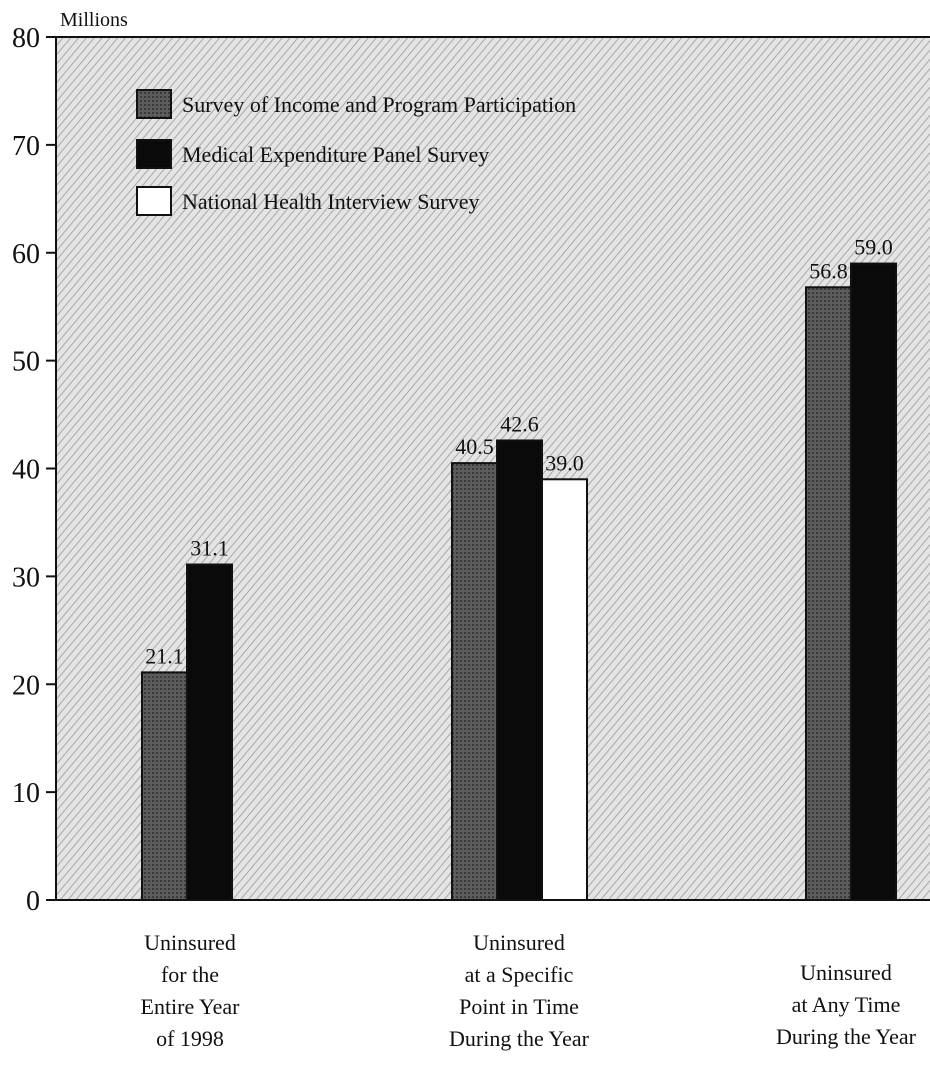 The width and height of the screenshot is (930, 1065). What do you see at coordinates (846, 1036) in the screenshot?
I see `category-label-3-line-3: During the Year` at bounding box center [846, 1036].